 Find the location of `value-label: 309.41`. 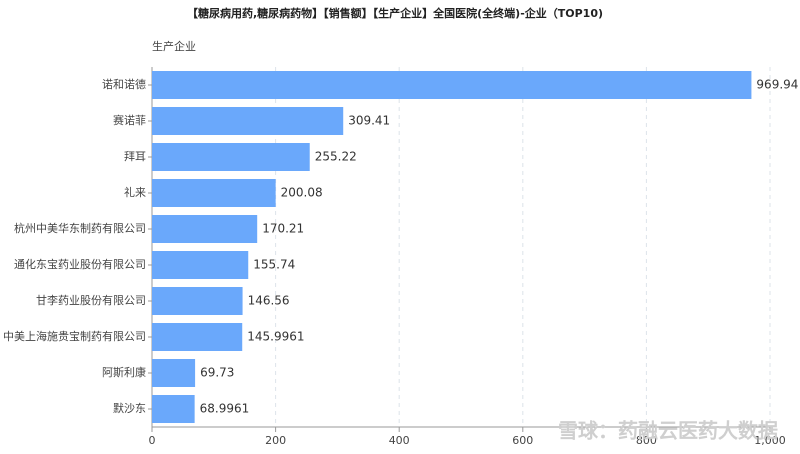

value-label: 309.41 is located at coordinates (369, 121).